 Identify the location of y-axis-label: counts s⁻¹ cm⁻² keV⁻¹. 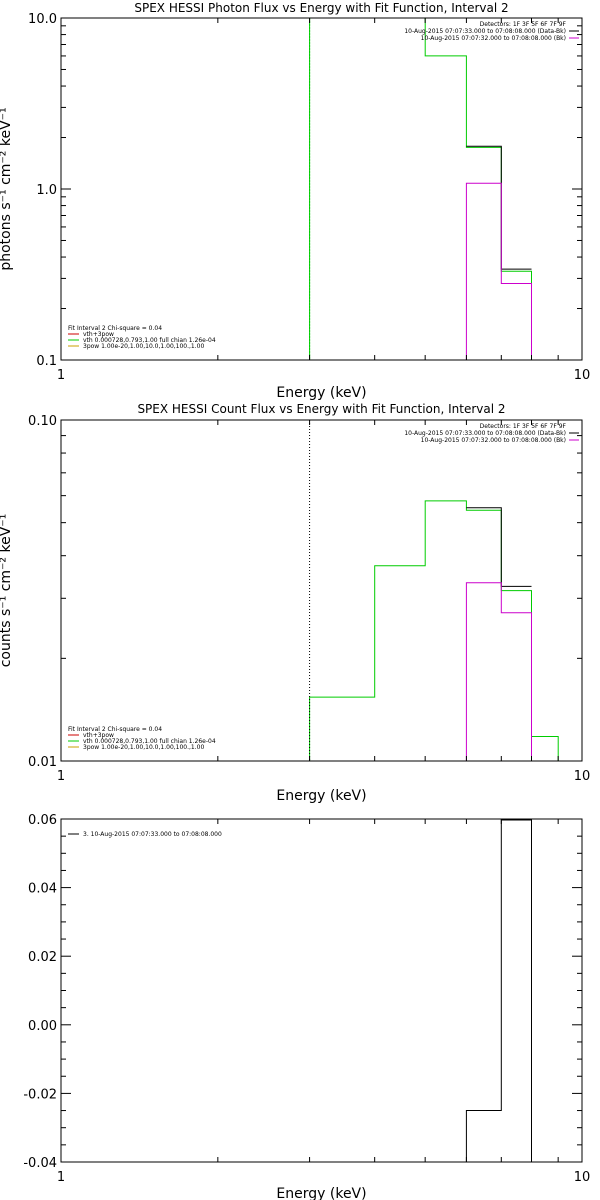
(7, 591).